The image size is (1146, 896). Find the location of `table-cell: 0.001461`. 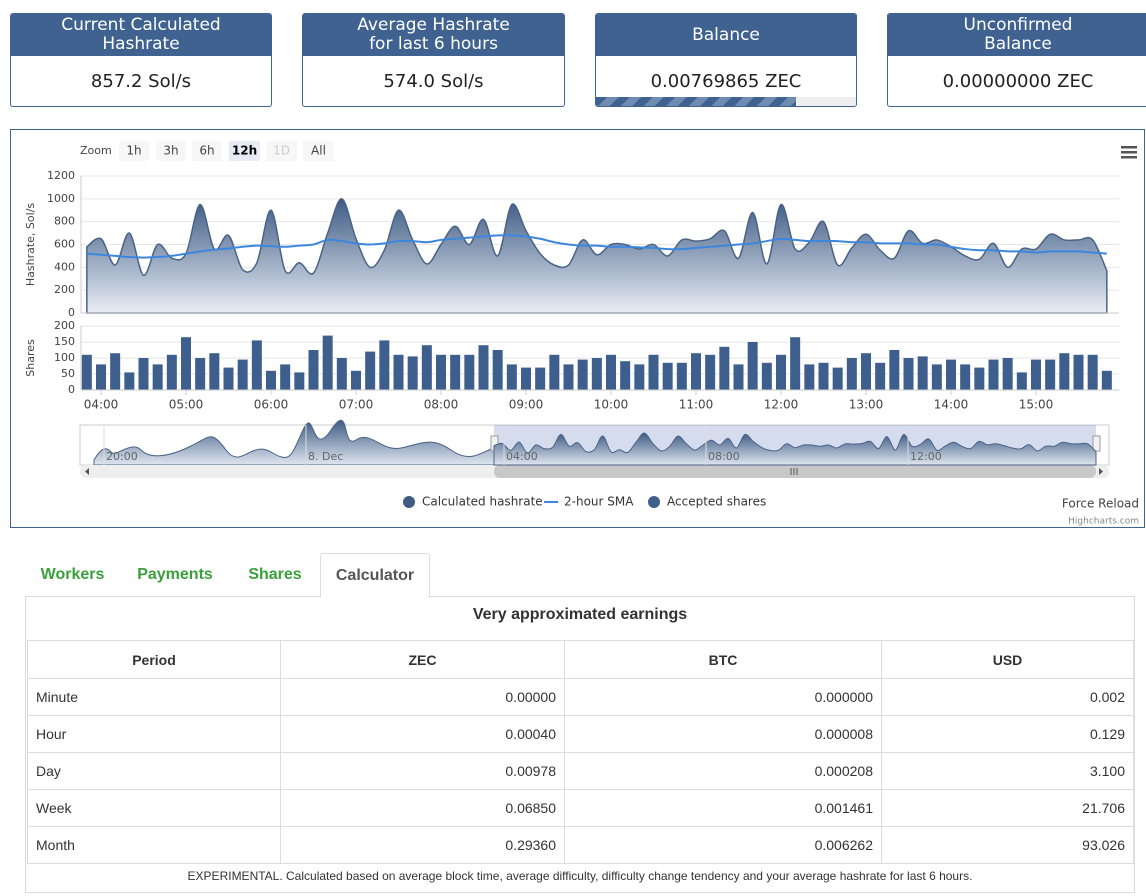

table-cell: 0.001461 is located at coordinates (723, 808).